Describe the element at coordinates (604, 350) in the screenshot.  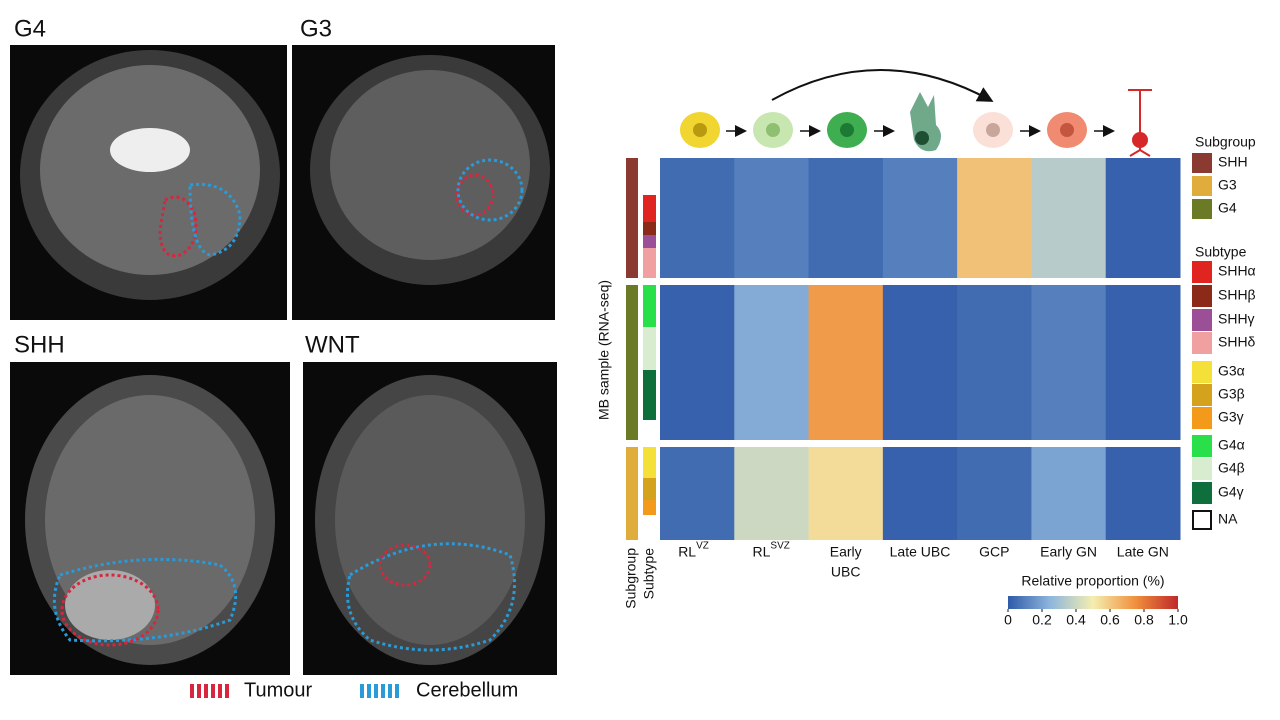
I see `y-axis-label: MB sample (RNA-seq)` at that location.